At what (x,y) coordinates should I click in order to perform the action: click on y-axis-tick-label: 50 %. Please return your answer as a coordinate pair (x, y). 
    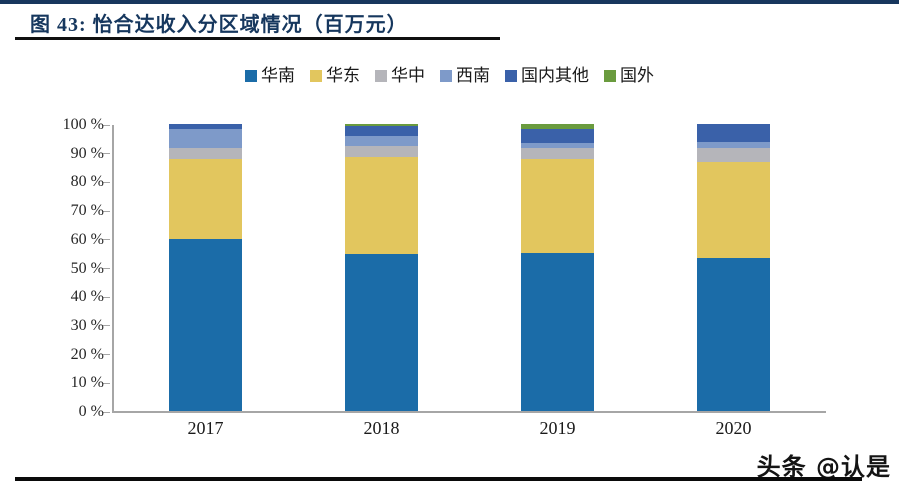
    Looking at the image, I should click on (87, 268).